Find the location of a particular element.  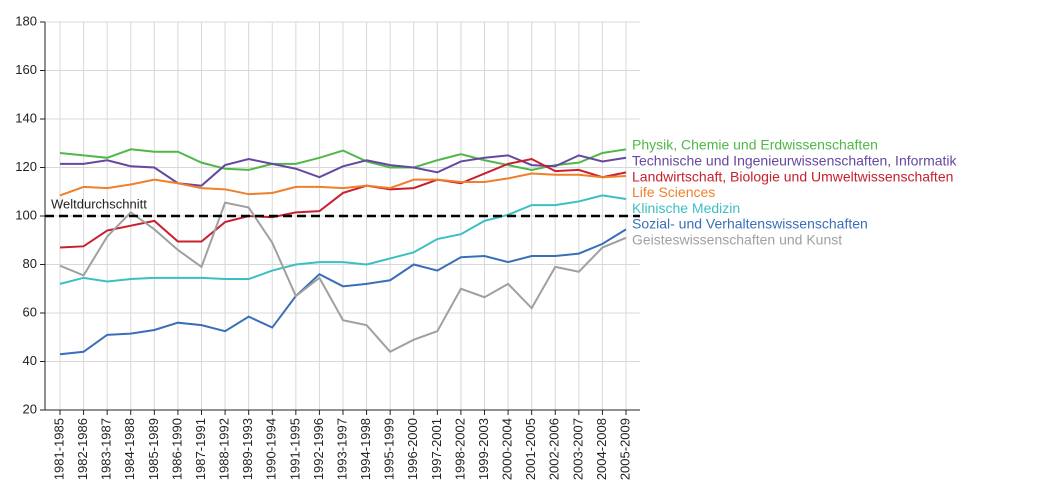

legend-entry: Sozial- und Verhaltenswissenschaften is located at coordinates (750, 224).